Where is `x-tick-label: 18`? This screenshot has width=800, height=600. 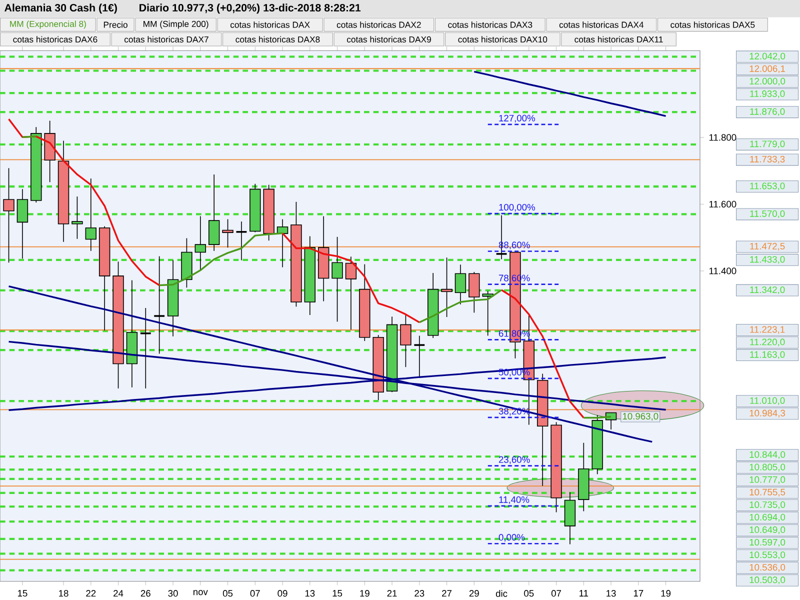 x-tick-label: 18 is located at coordinates (63, 593).